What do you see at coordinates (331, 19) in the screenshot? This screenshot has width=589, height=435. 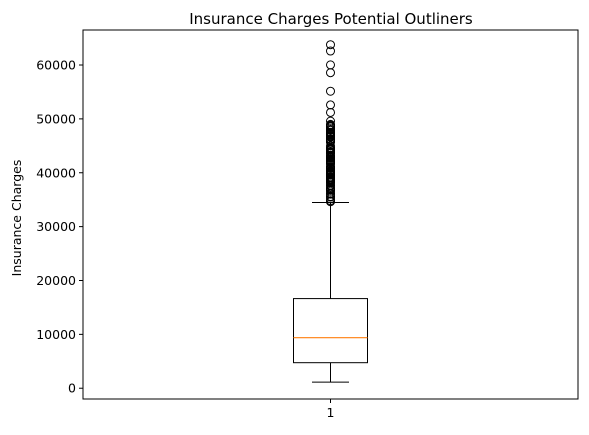 I see `chart-title: Insurance Charges Potential Outliners` at bounding box center [331, 19].